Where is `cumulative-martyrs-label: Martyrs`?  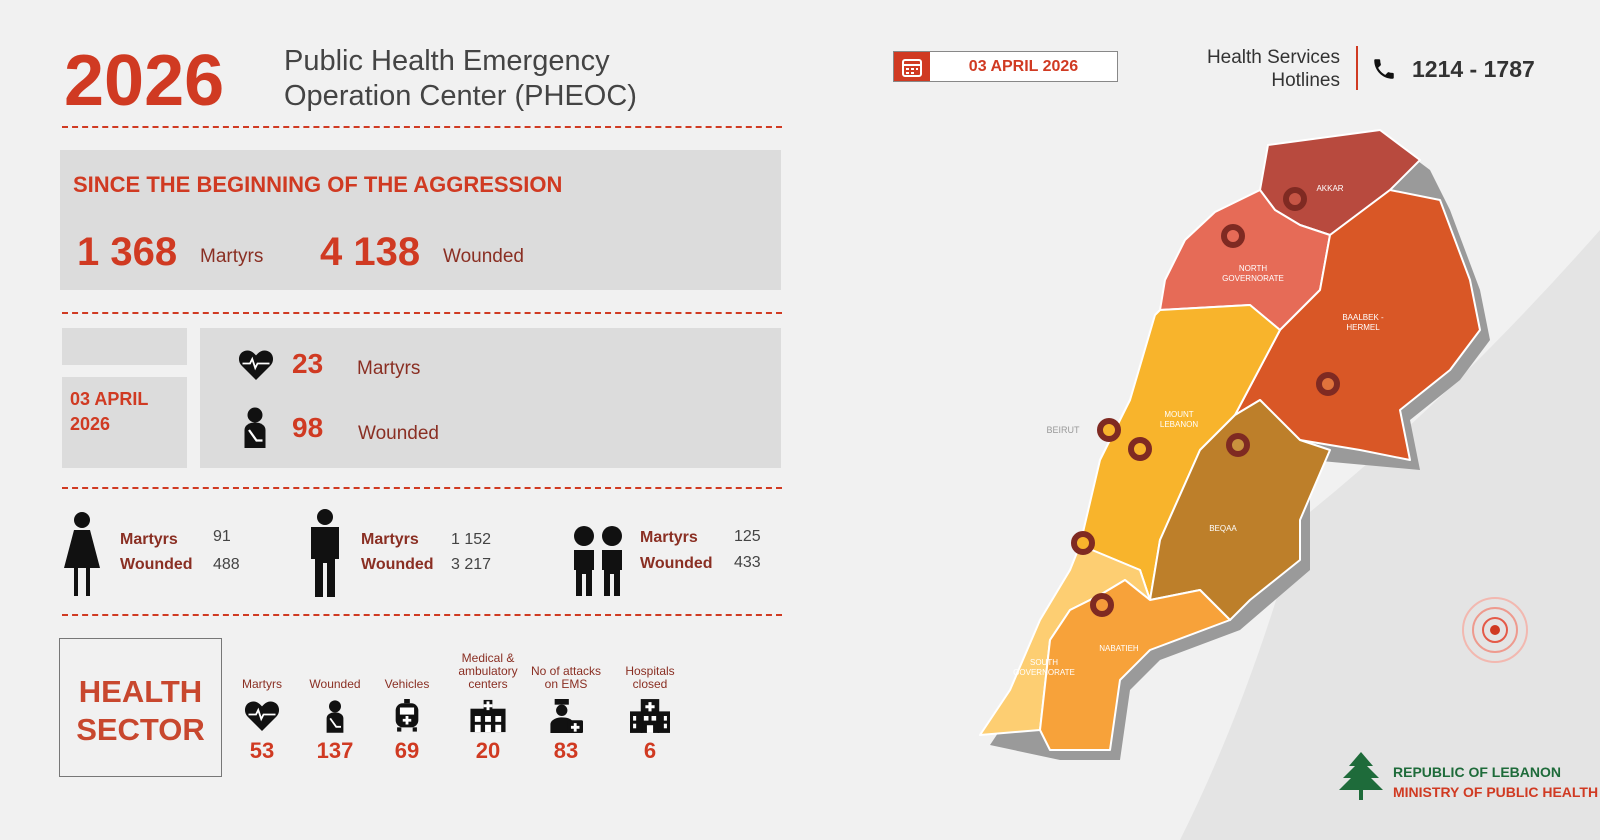 cumulative-martyrs-label: Martyrs is located at coordinates (232, 256).